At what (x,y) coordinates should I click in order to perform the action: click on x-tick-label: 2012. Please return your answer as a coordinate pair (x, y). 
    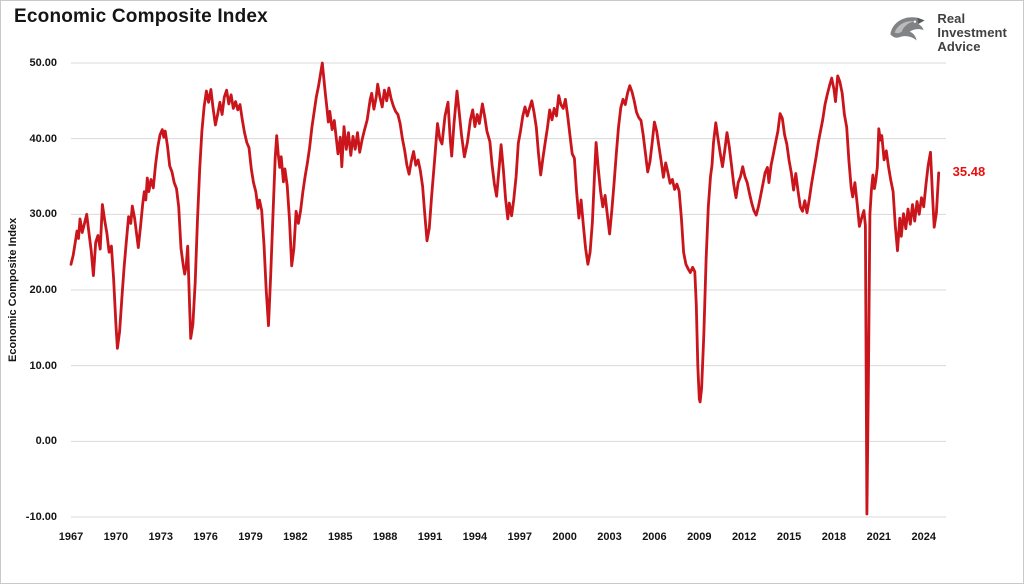
    Looking at the image, I should click on (744, 537).